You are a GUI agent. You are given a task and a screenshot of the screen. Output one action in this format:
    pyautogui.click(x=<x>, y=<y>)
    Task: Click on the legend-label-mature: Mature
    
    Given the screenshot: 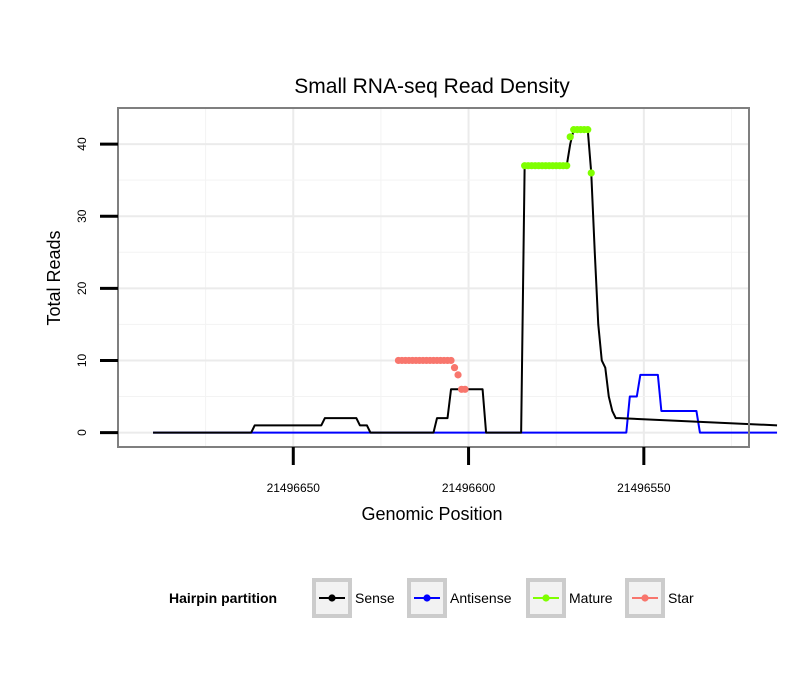 What is the action you would take?
    pyautogui.click(x=591, y=598)
    